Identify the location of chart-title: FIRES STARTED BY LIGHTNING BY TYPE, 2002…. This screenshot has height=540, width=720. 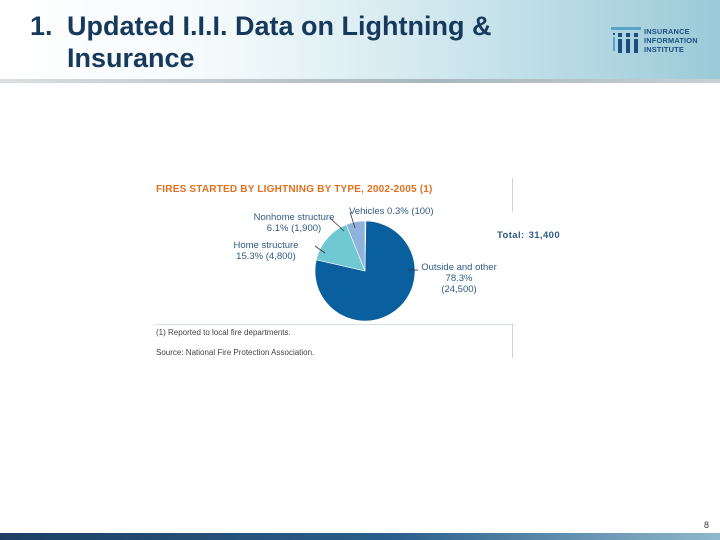
(294, 189).